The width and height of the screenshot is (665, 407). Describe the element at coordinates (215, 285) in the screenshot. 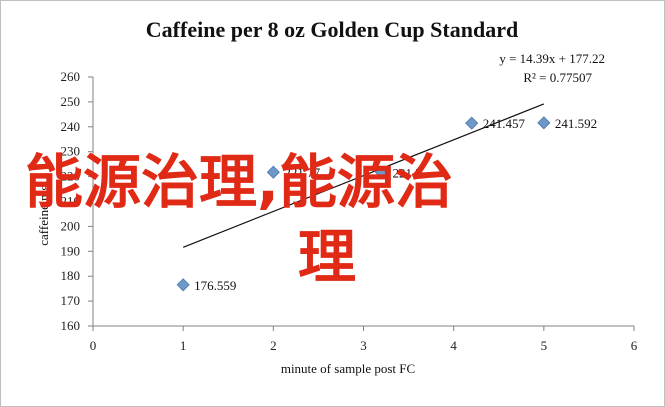

I see `data-label: 176.559` at that location.